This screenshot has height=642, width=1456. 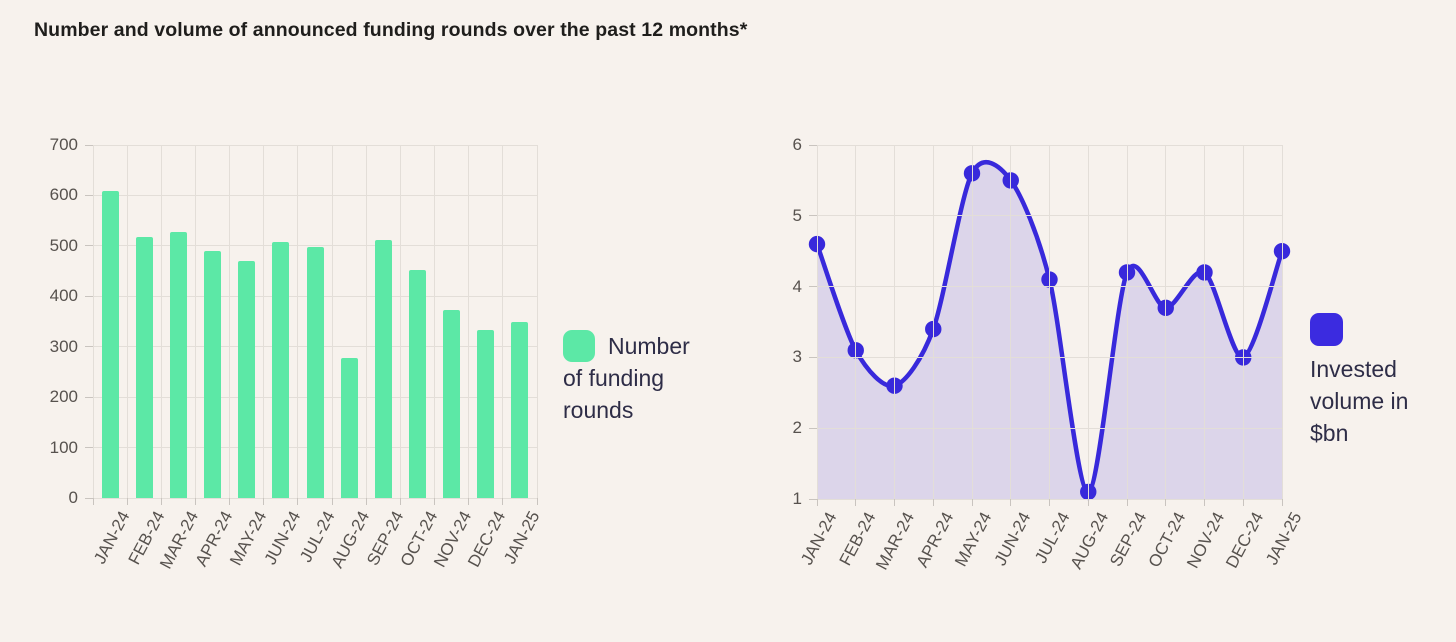 What do you see at coordinates (614, 378) in the screenshot?
I see `bar-legend-label-line: of funding` at bounding box center [614, 378].